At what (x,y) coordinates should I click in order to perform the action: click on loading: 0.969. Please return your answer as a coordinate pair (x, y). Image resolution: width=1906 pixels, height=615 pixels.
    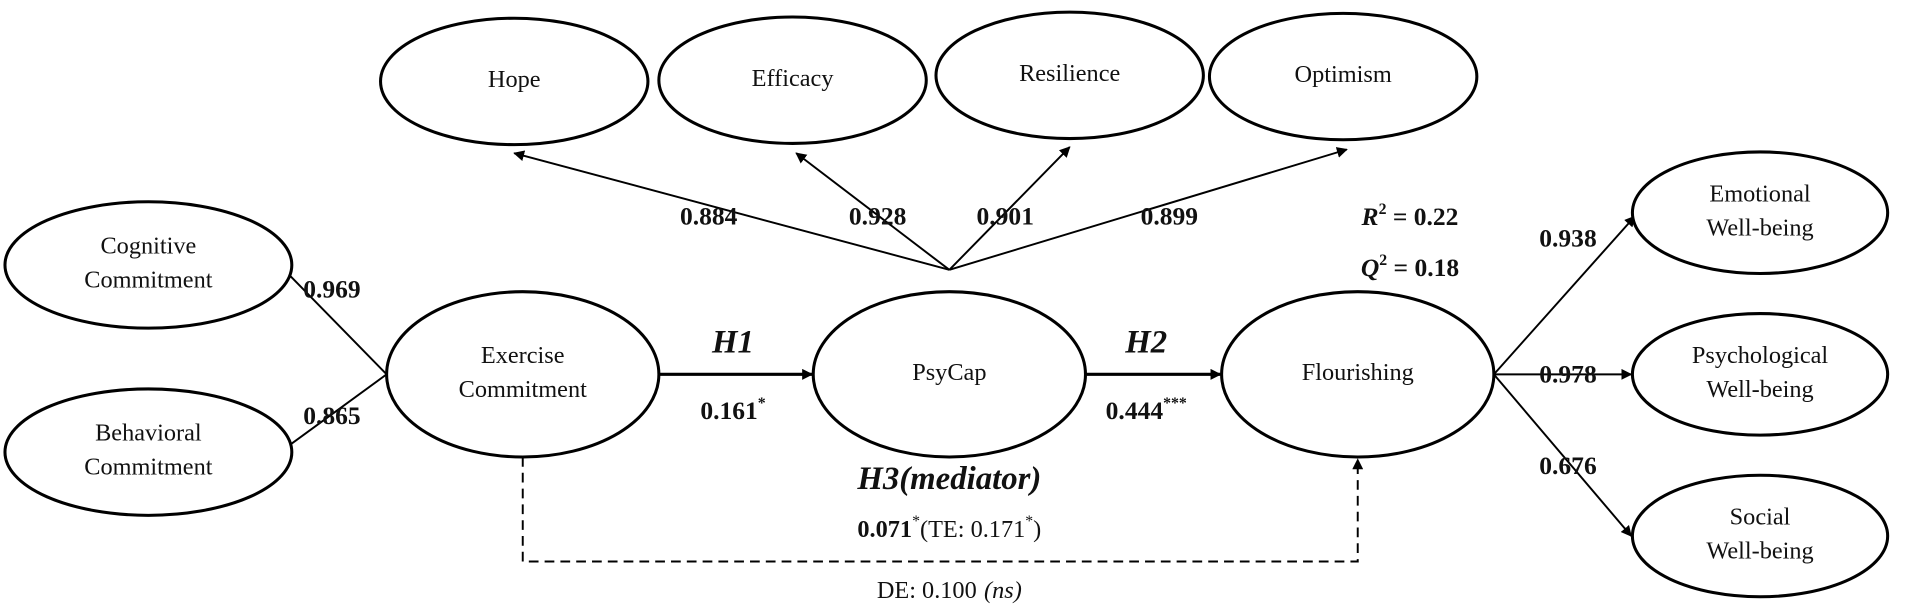
    Looking at the image, I should click on (331, 289).